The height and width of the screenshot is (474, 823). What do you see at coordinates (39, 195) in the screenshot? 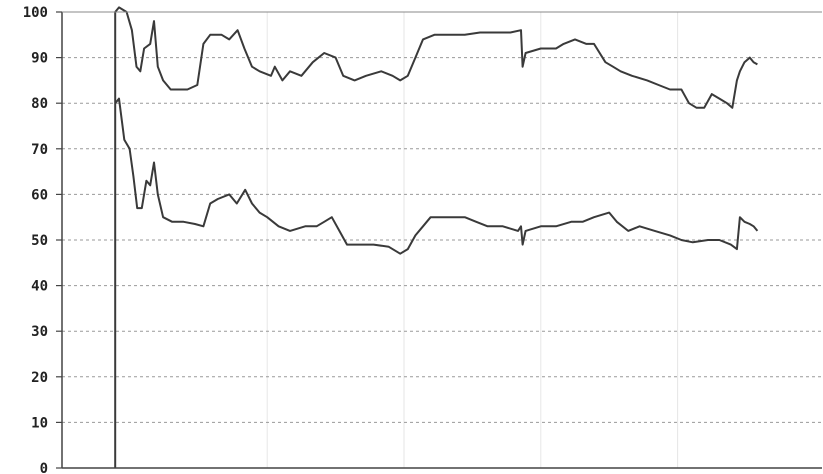
I see `y-tick-label: 60` at bounding box center [39, 195].